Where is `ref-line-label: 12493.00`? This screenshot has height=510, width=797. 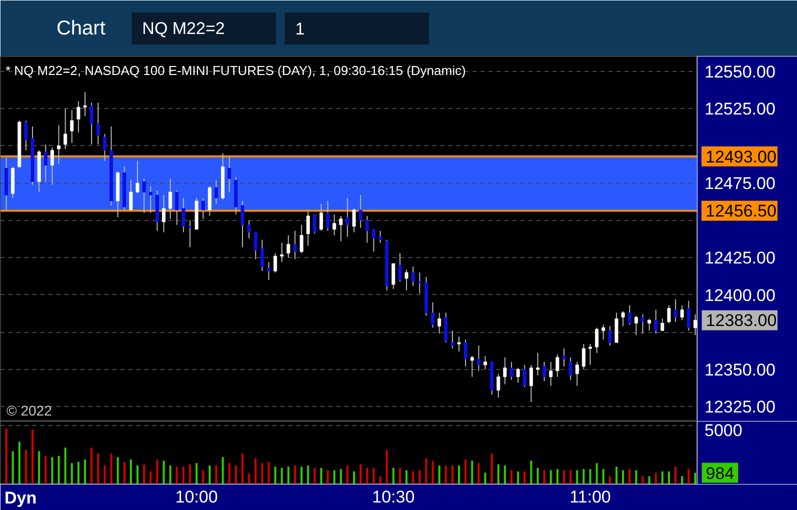 ref-line-label: 12493.00 is located at coordinates (741, 156).